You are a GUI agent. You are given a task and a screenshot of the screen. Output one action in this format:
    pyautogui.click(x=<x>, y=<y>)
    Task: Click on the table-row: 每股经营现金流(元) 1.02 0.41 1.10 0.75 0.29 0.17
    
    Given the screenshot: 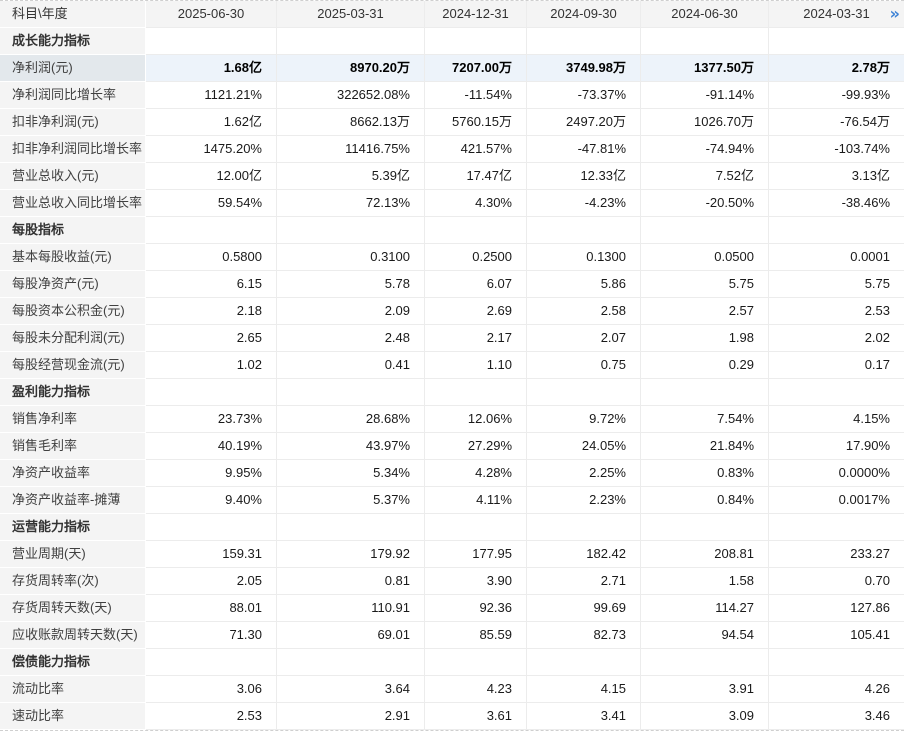 What is the action you would take?
    pyautogui.click(x=452, y=365)
    